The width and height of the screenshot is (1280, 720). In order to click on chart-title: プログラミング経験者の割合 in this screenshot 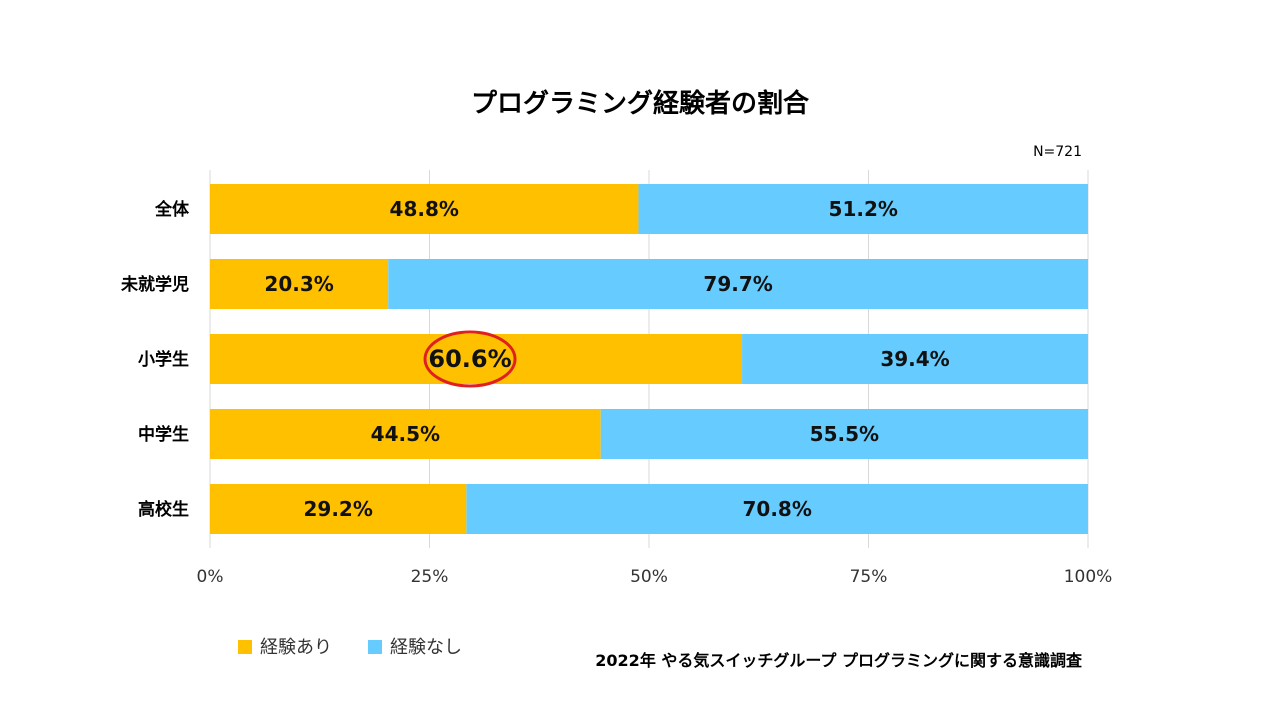, I will do `click(640, 103)`.